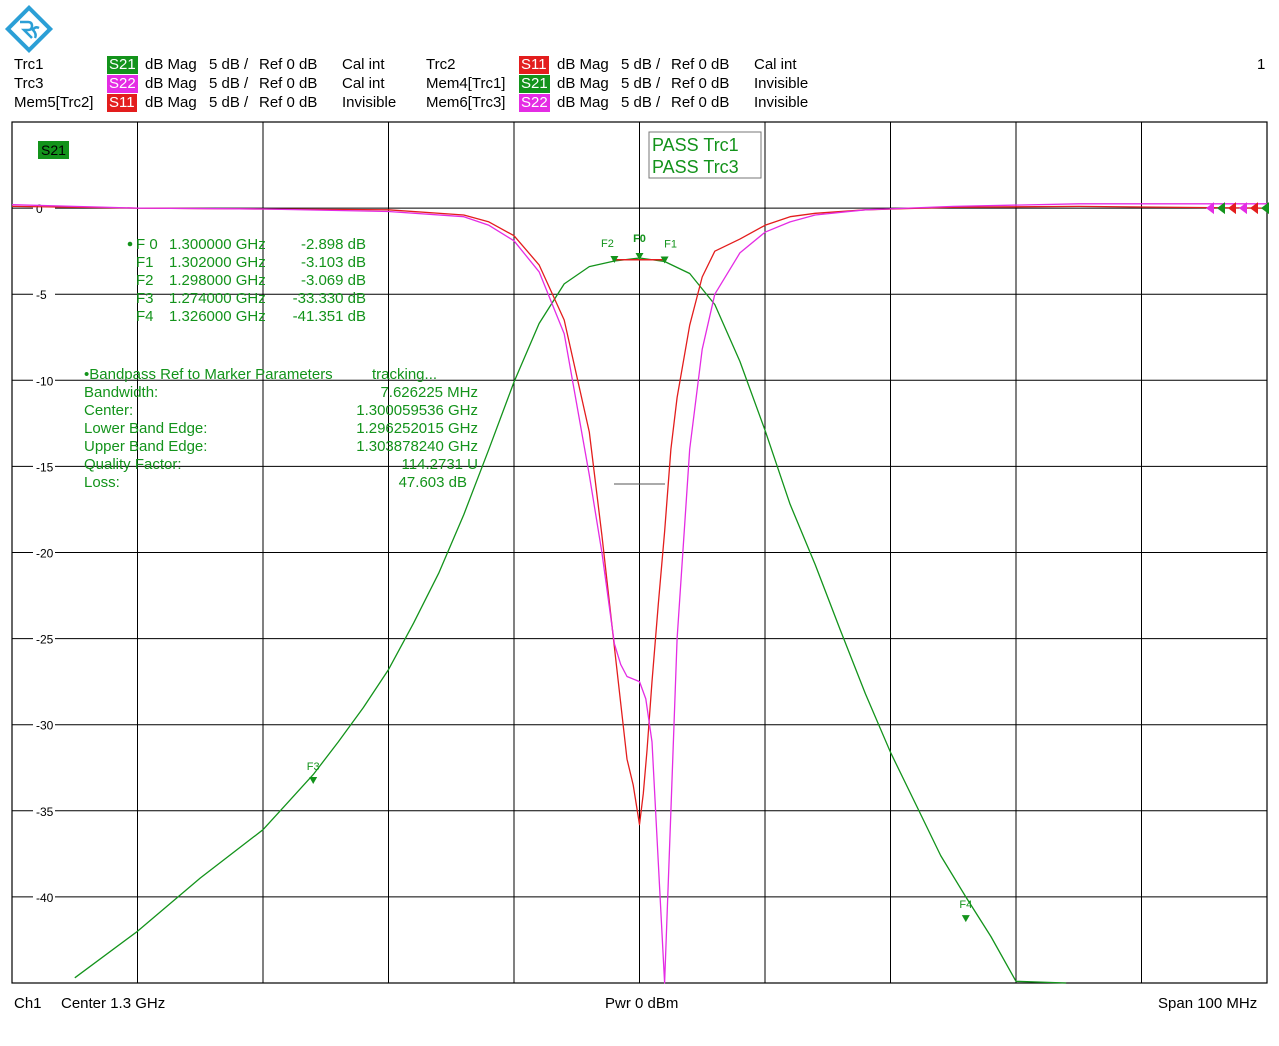 This screenshot has width=1279, height=1046. I want to click on marker-info-value: -2.898 dB, so click(333, 244).